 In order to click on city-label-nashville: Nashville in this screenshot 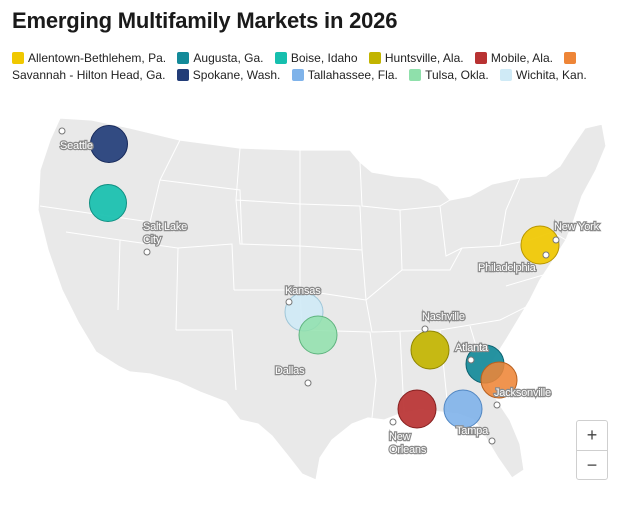, I will do `click(443, 317)`.